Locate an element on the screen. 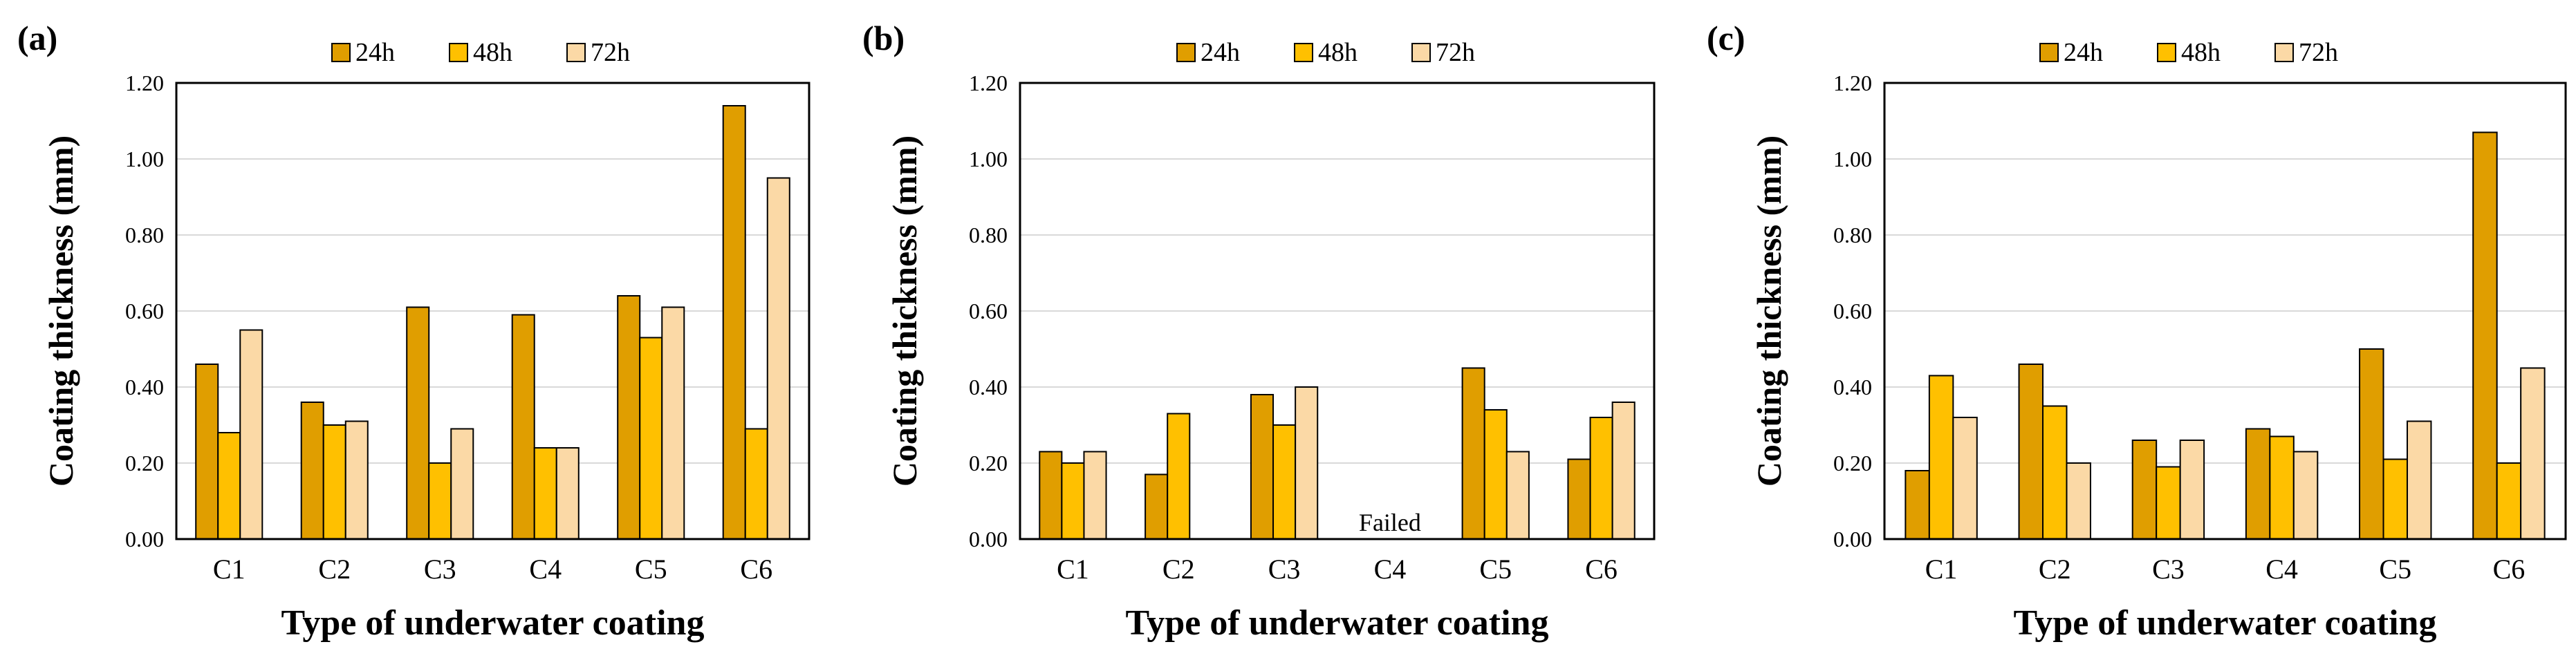 The height and width of the screenshot is (669, 2576). panel-label: (b) is located at coordinates (884, 38).